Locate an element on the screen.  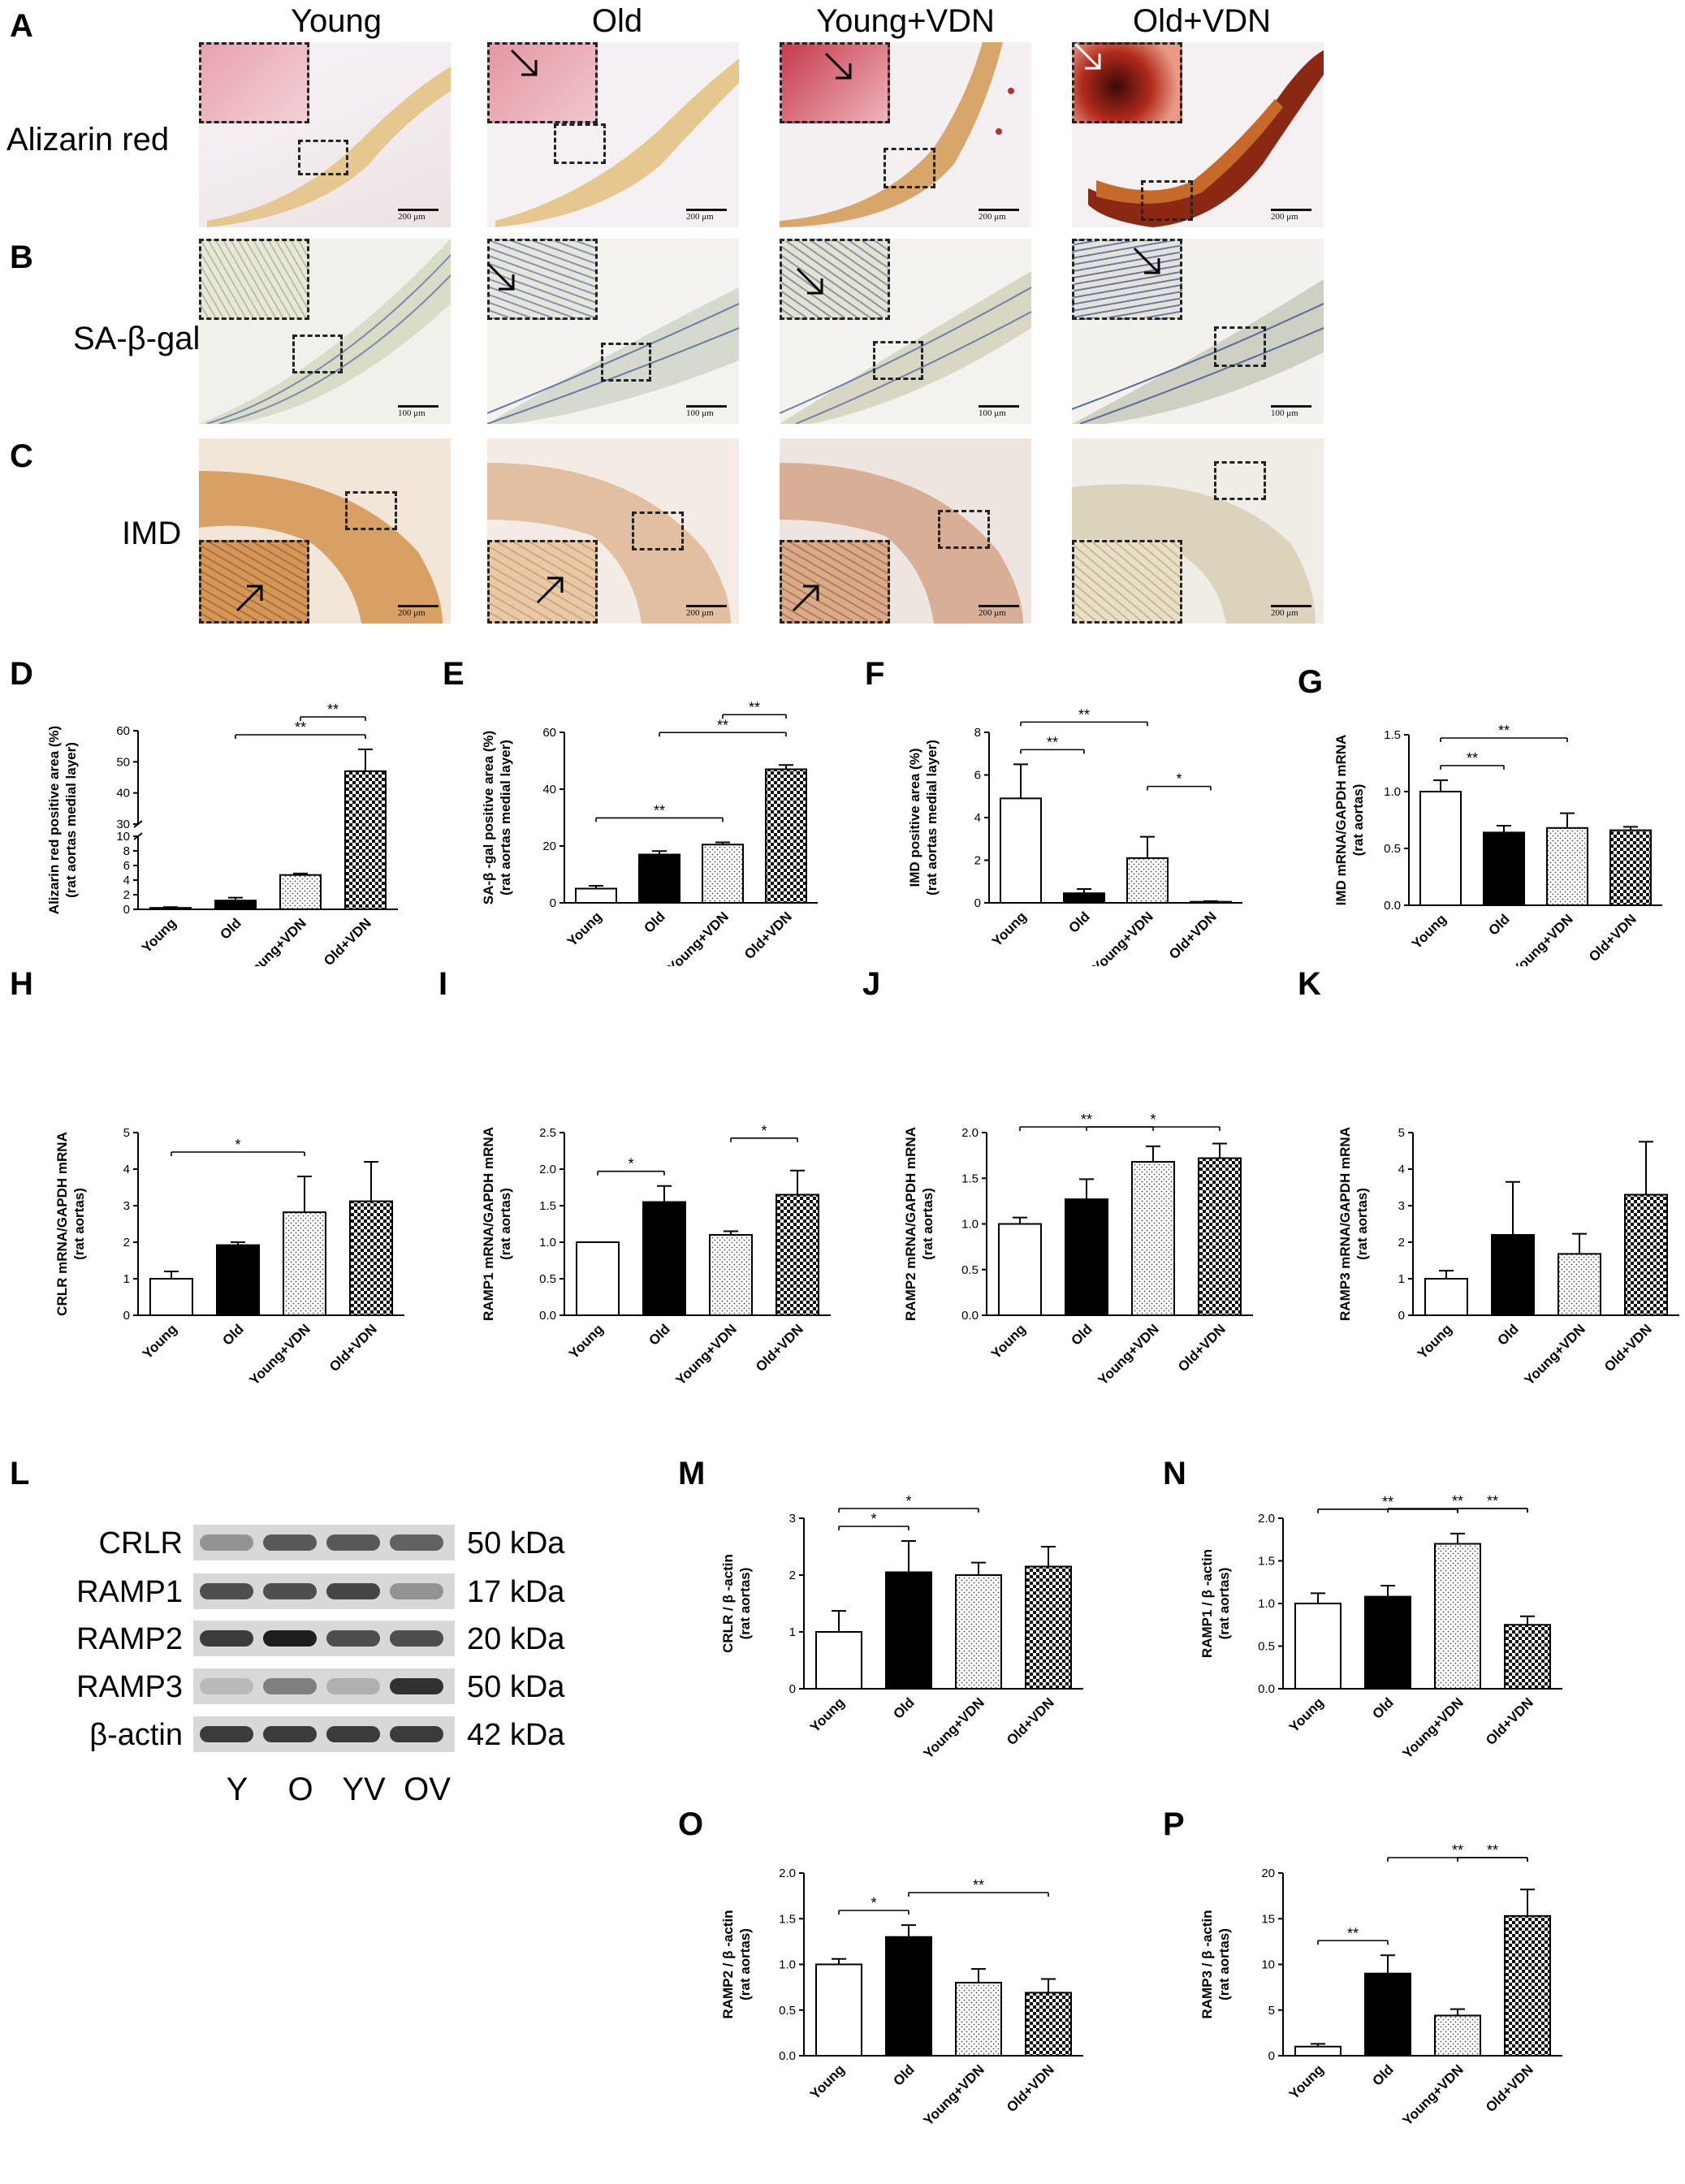
y-tick-label: 1 is located at coordinates (792, 1632).